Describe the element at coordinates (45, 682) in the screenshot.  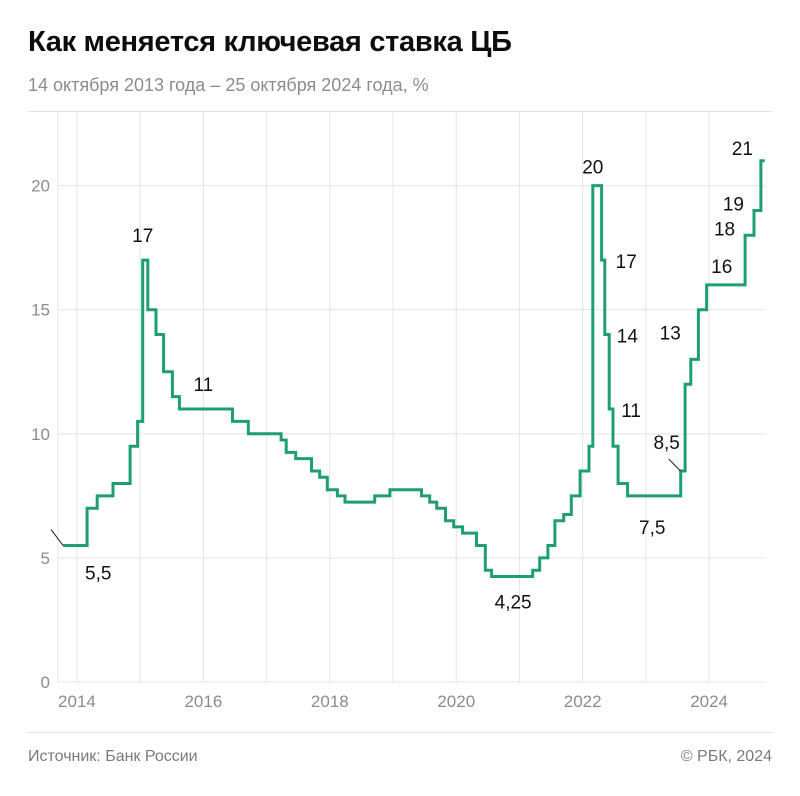
I see `y-tick-label: 0` at that location.